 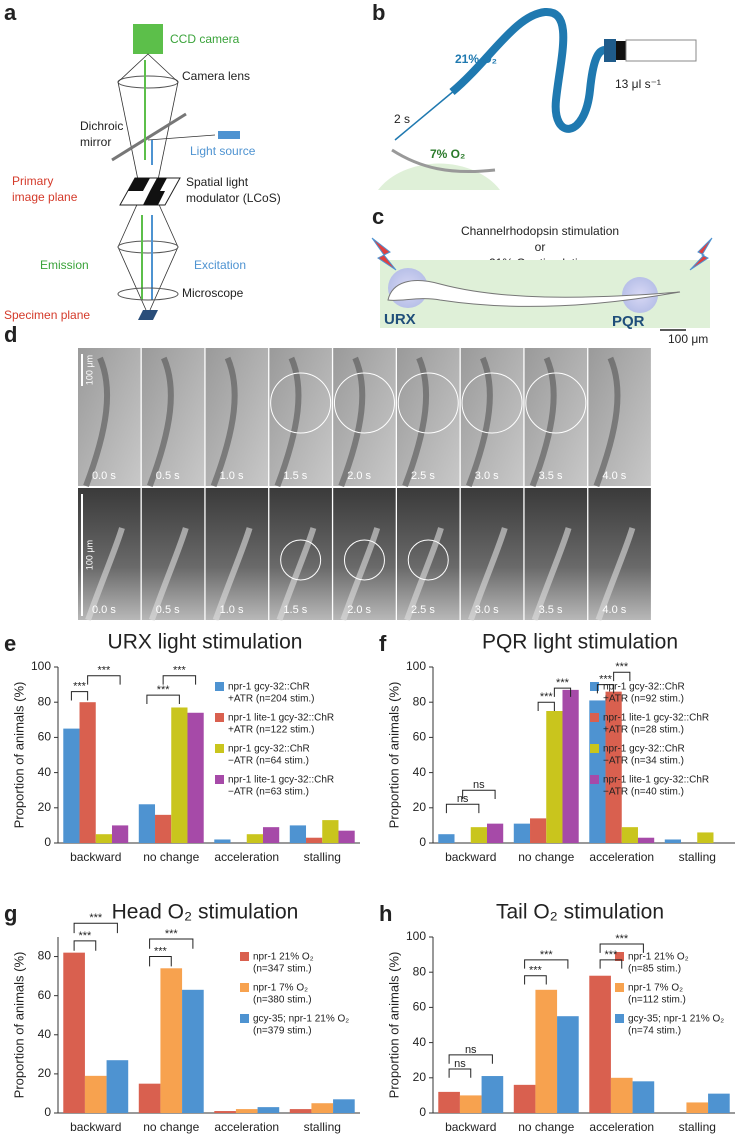 What do you see at coordinates (655, 988) in the screenshot?
I see `legend-label: npr-1 7% O₂` at bounding box center [655, 988].